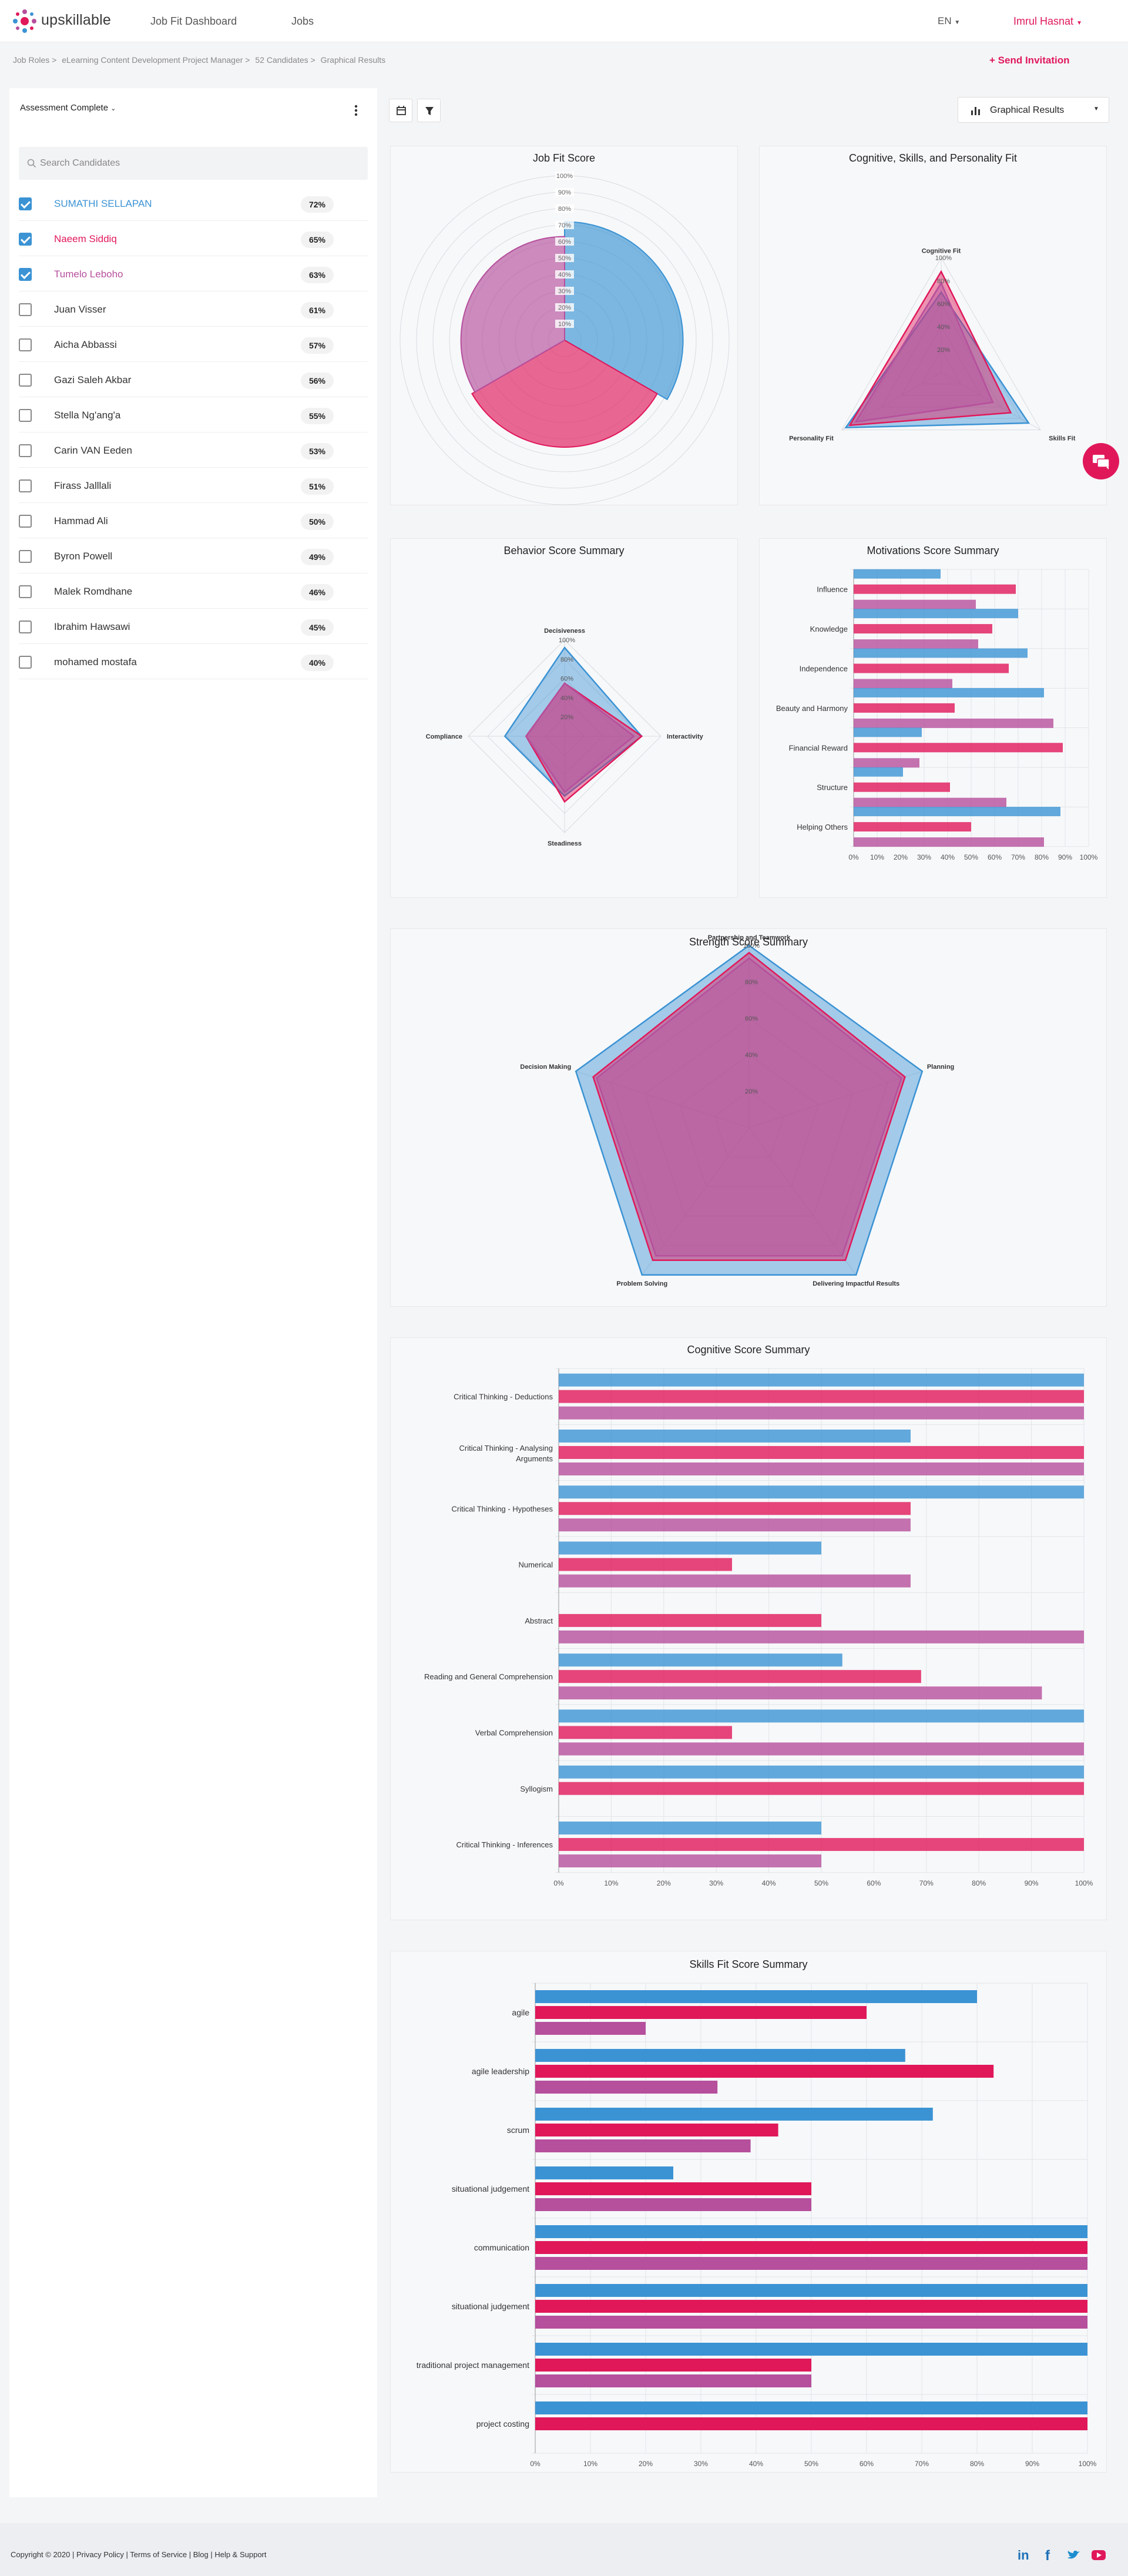 The width and height of the screenshot is (1128, 2576). I want to click on x-tick-label: 10%, so click(590, 2464).